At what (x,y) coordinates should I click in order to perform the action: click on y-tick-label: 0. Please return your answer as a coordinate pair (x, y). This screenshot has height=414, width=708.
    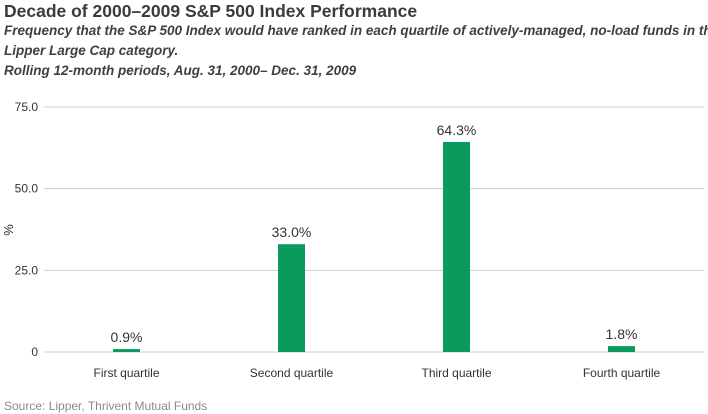
    Looking at the image, I should click on (34, 352).